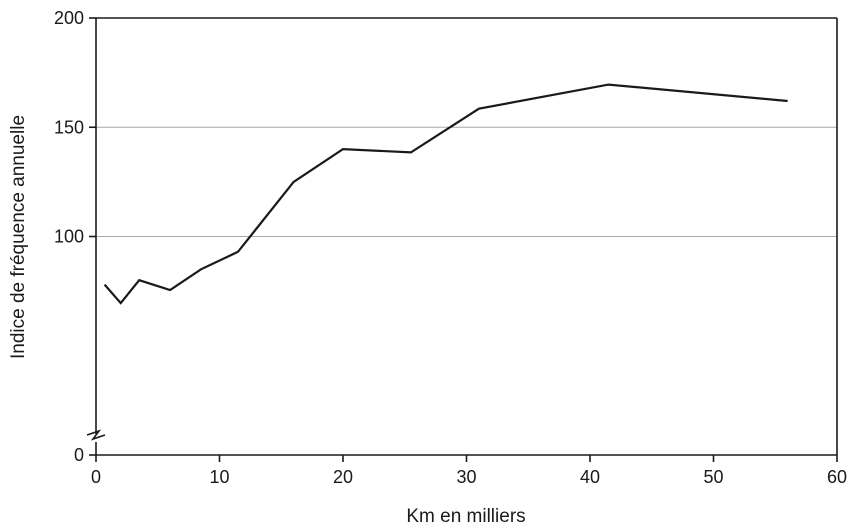 The image size is (853, 529). What do you see at coordinates (69, 237) in the screenshot?
I see `y-tick-label: 100` at bounding box center [69, 237].